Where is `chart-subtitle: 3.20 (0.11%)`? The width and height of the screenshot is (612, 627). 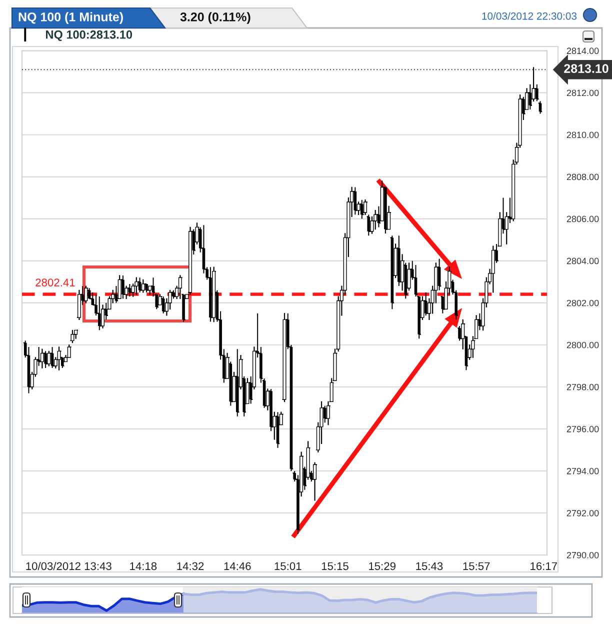 chart-subtitle: 3.20 (0.11%) is located at coordinates (215, 18).